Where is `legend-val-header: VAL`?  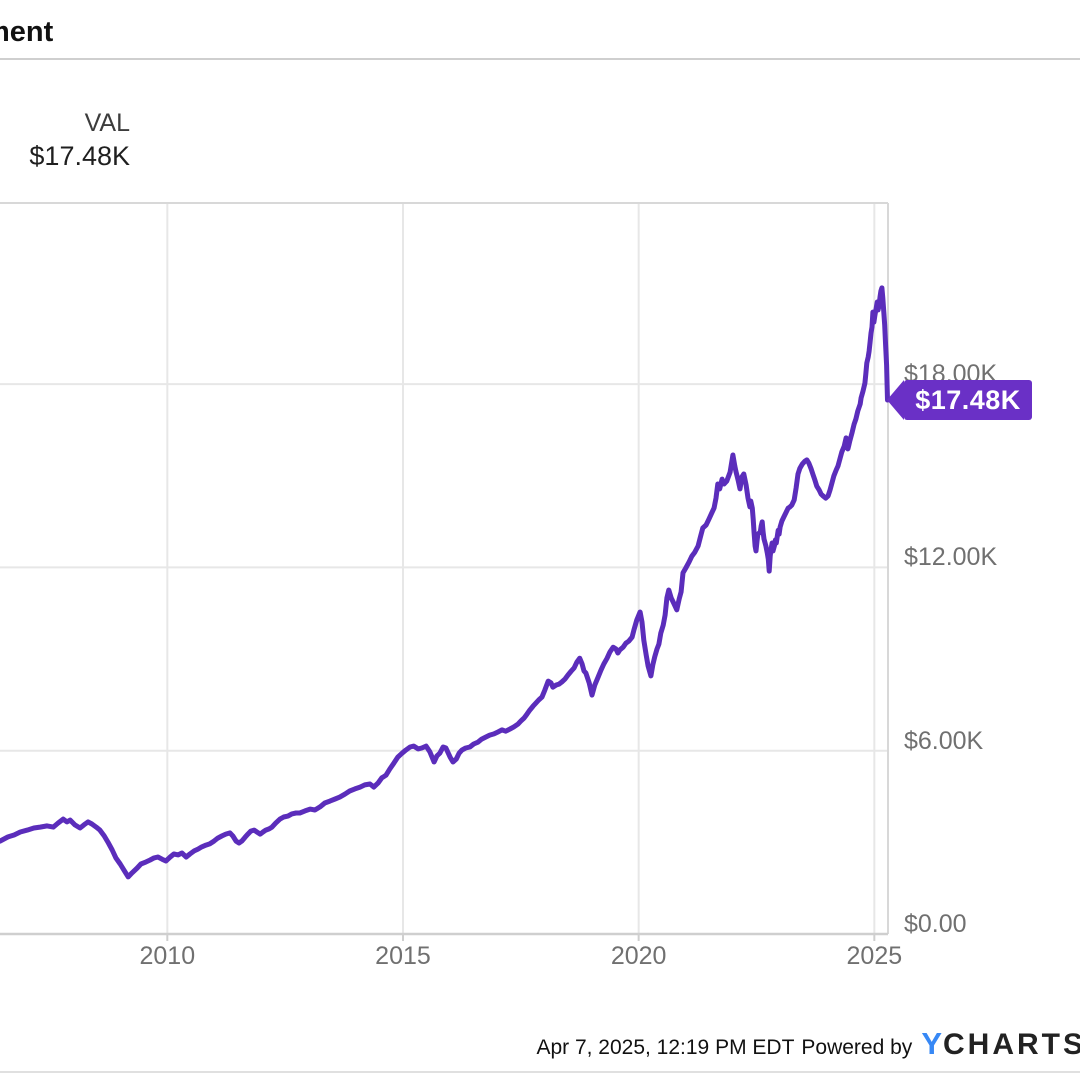
legend-val-header: VAL is located at coordinates (107, 123).